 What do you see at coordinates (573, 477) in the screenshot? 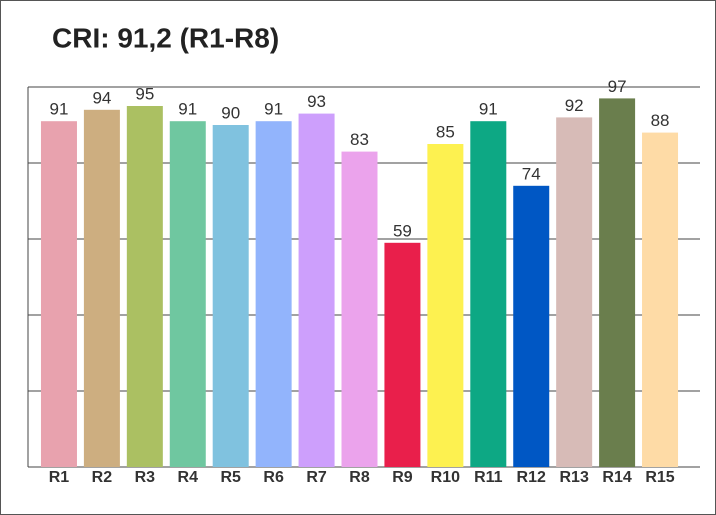
I see `x-tick-label: R13` at bounding box center [573, 477].